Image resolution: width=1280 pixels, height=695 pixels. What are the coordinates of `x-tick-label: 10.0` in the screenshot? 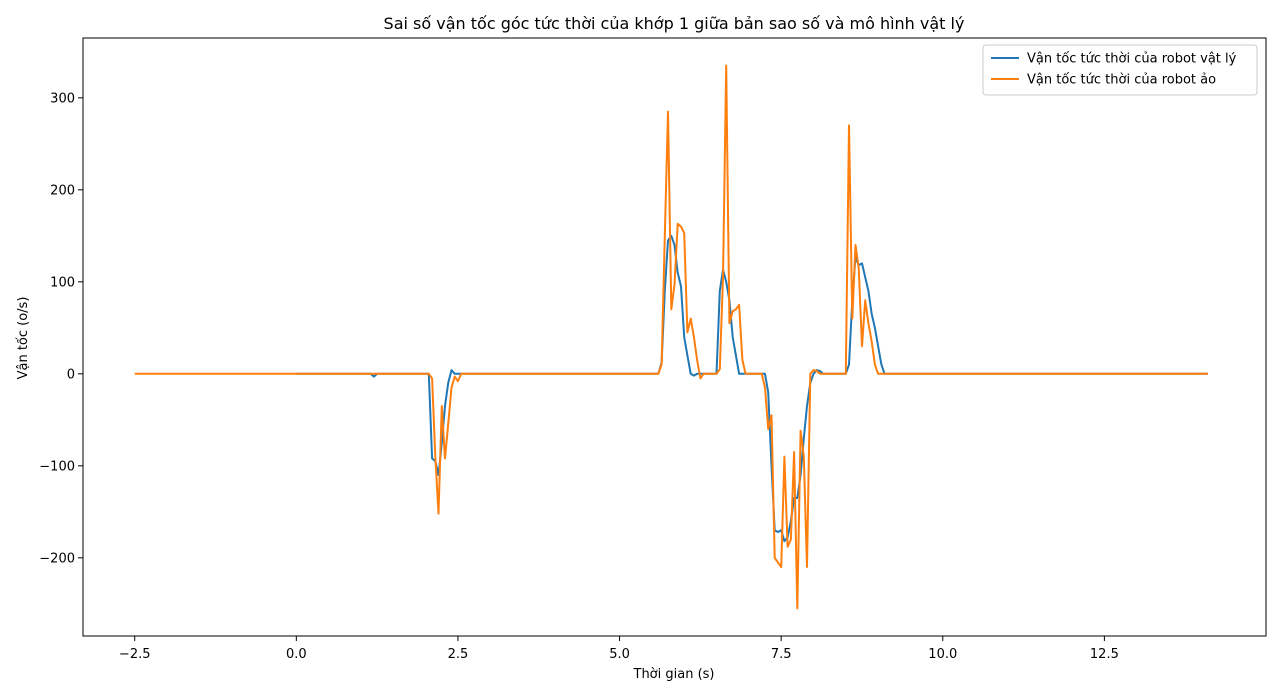 It's located at (942, 654).